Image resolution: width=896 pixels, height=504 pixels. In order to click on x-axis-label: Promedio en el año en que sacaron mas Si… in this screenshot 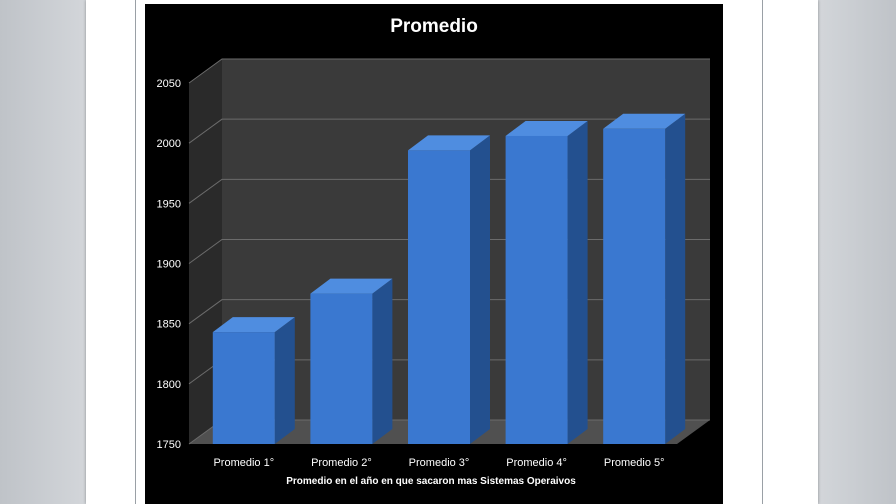, I will do `click(431, 481)`.